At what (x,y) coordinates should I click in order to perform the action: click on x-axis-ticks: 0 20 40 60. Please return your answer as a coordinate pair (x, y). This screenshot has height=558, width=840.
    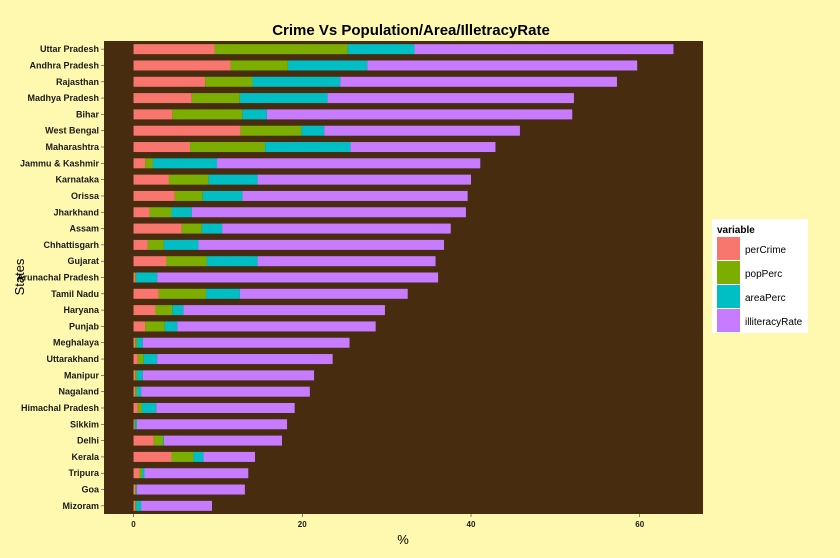
    Looking at the image, I should click on (388, 521).